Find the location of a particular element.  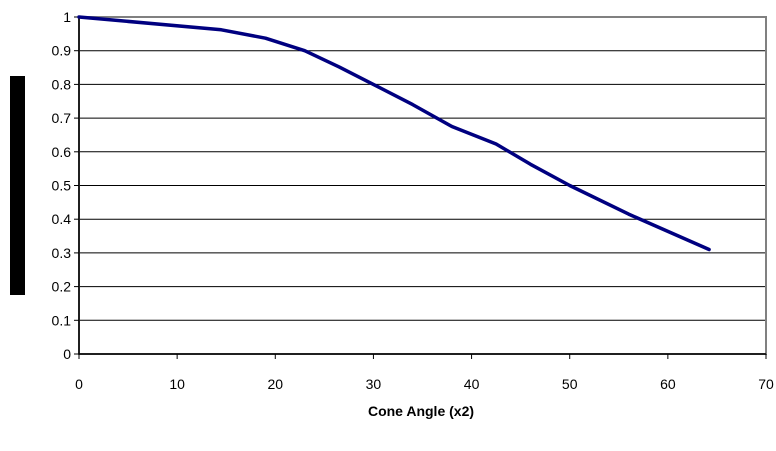

y-tick-label-6: 0.6 is located at coordinates (62, 152).